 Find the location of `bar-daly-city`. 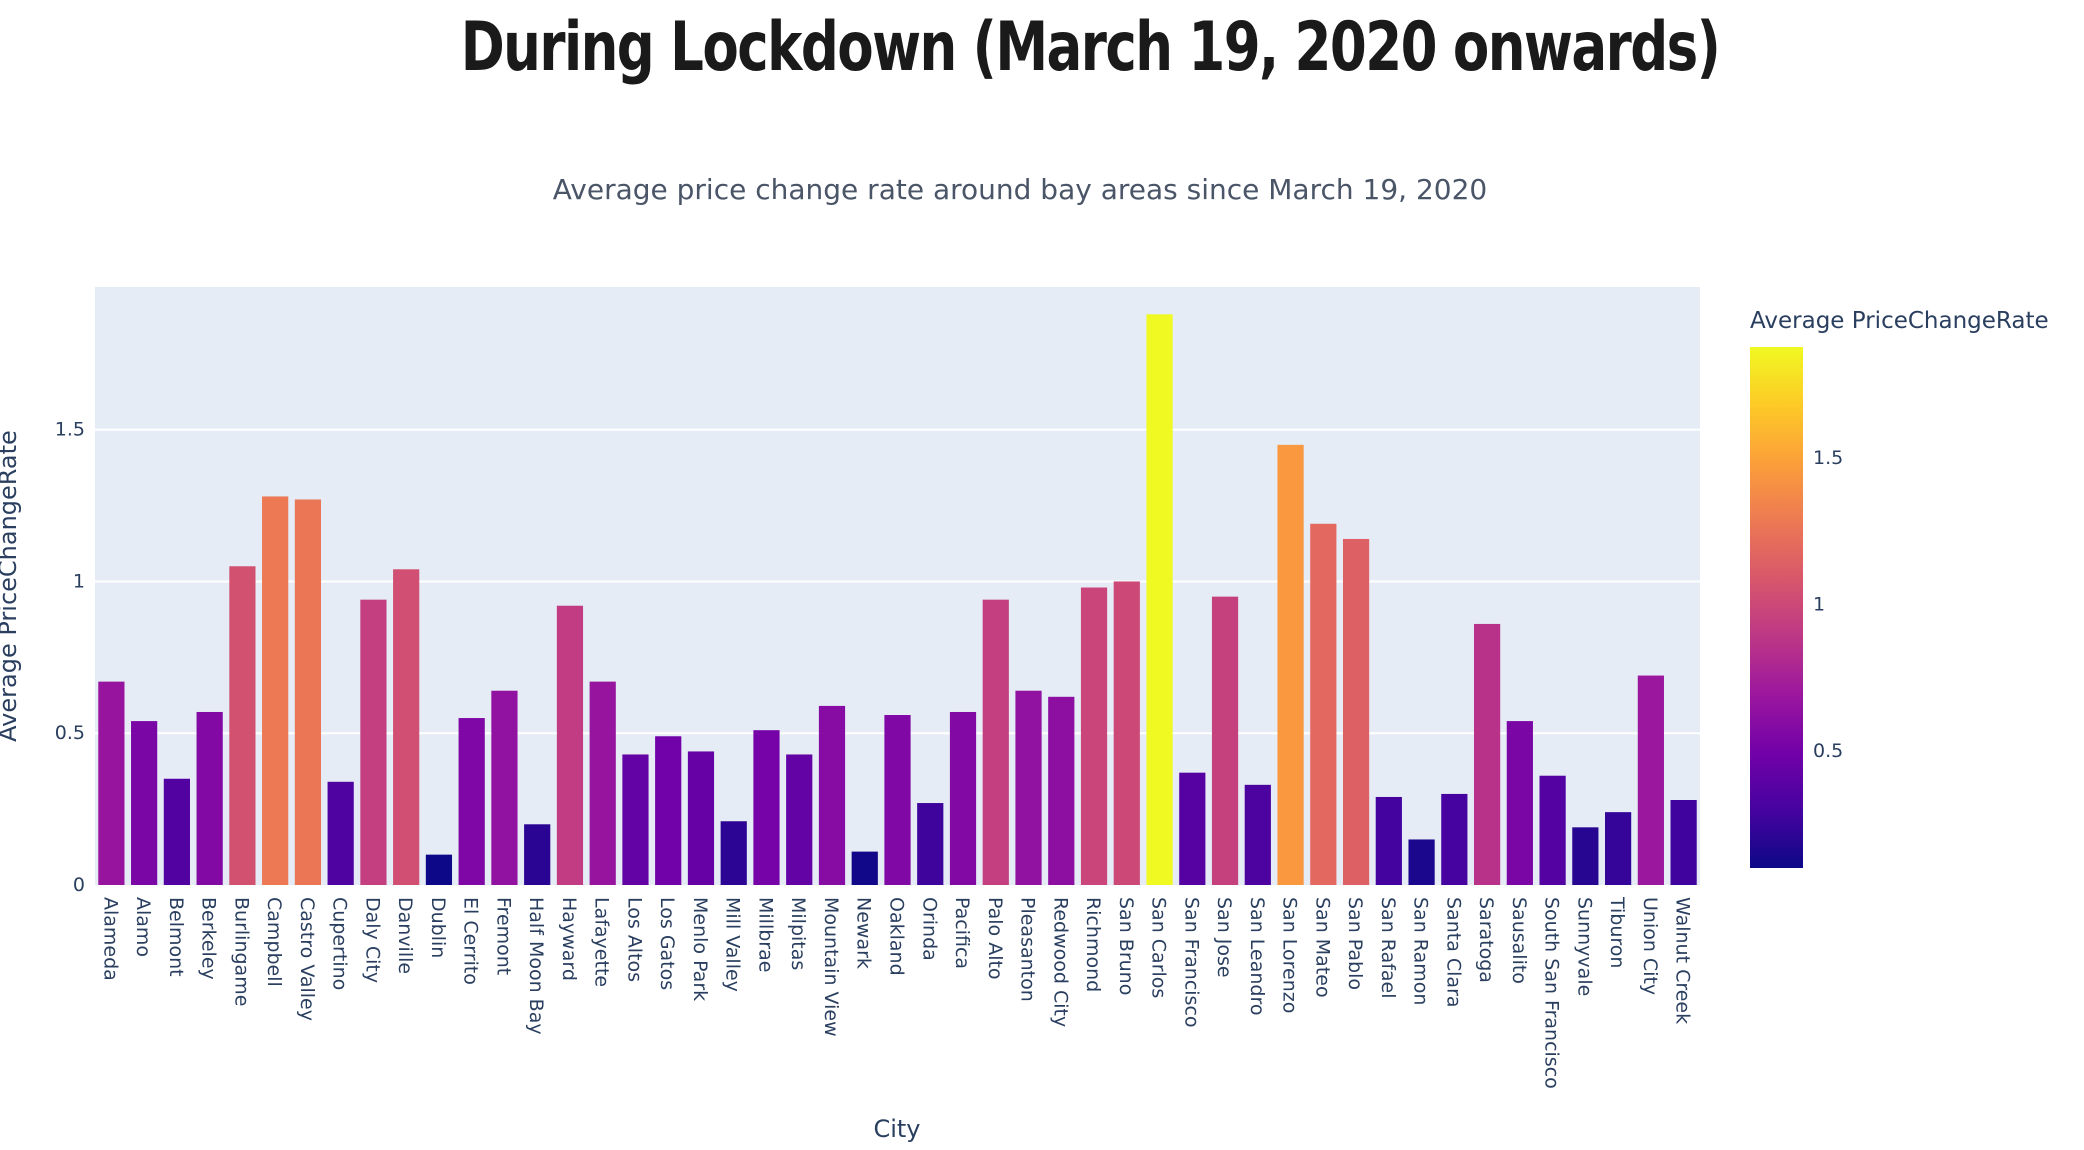

bar-daly-city is located at coordinates (373, 742).